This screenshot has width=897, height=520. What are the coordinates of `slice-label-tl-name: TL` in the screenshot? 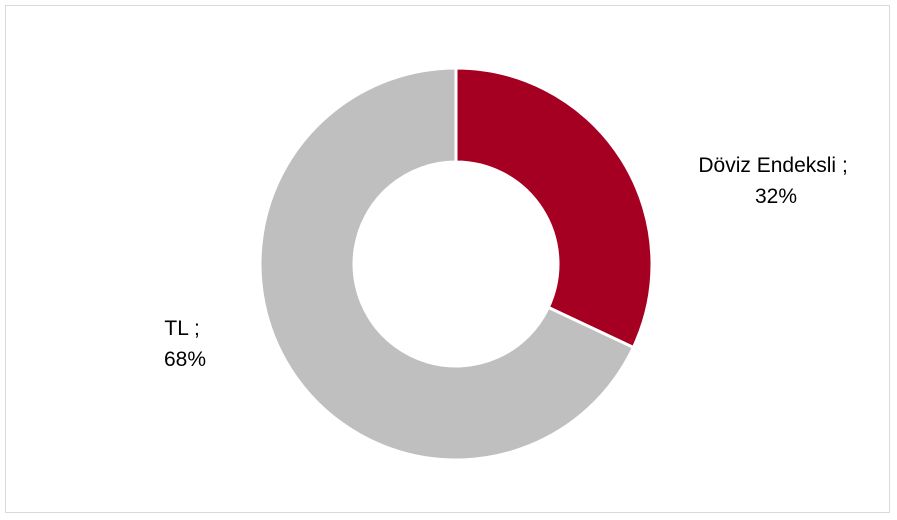 It's located at (176, 328).